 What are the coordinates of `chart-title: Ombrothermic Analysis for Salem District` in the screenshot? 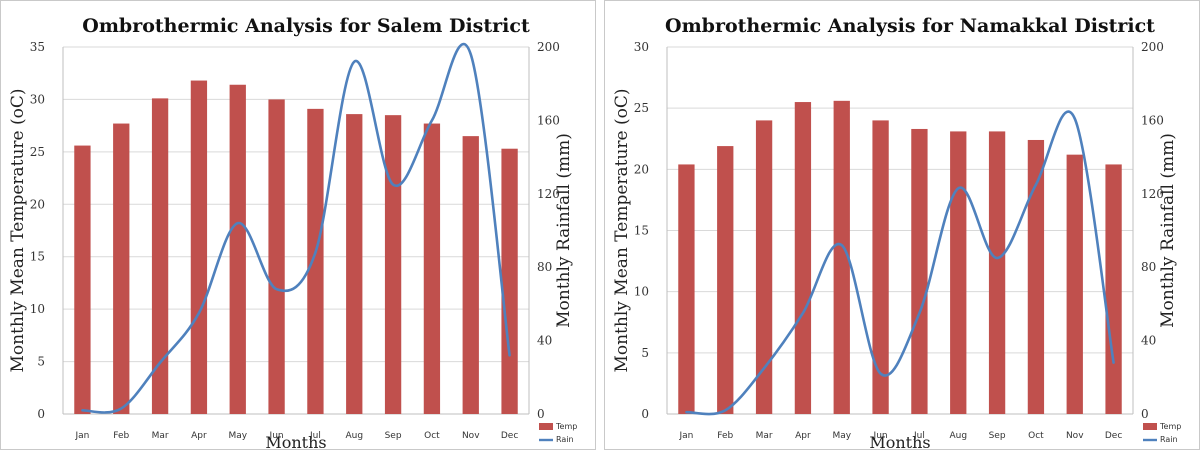 It's located at (306, 26).